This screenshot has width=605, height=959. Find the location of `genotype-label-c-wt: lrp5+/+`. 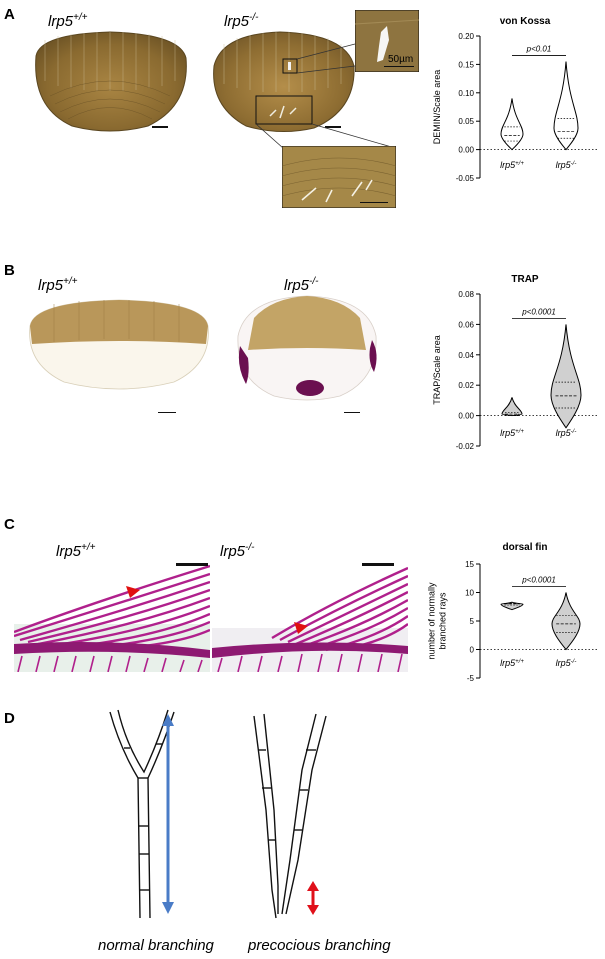

genotype-label-c-wt: lrp5+/+ is located at coordinates (76, 551).